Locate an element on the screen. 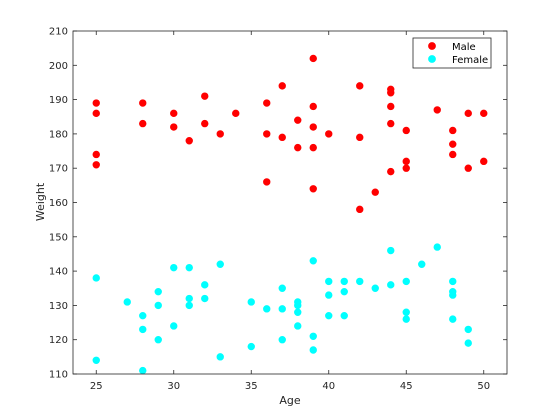 This screenshot has height=420, width=560. legend: Male Female is located at coordinates (452, 53).